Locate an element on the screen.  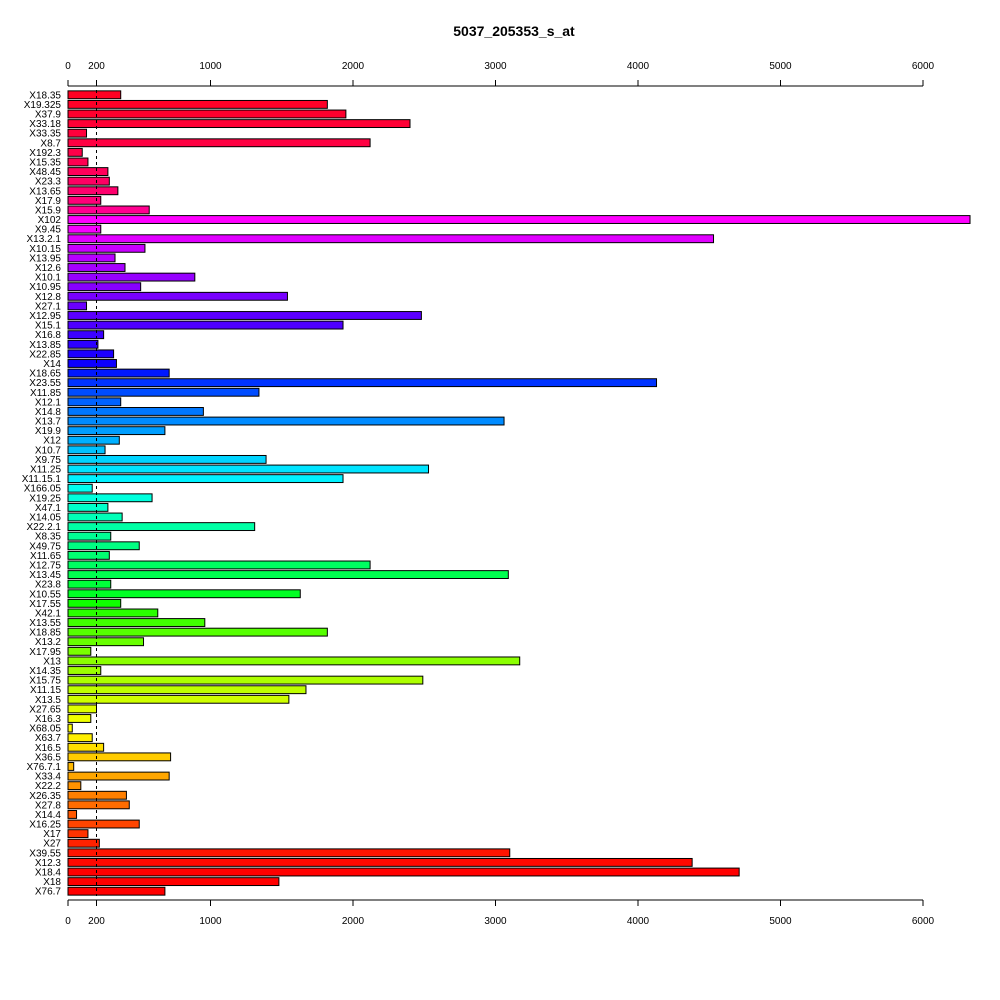
category-label: X192.3 is located at coordinates (45, 153).